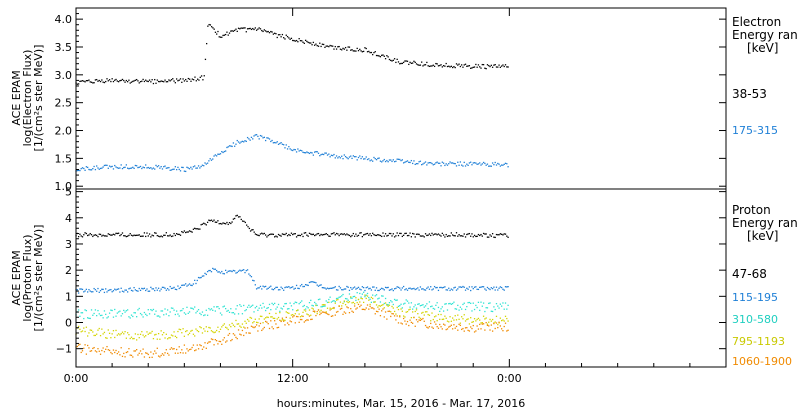 This screenshot has height=410, width=800. Describe the element at coordinates (758, 341) in the screenshot. I see `legend-label-795-1193: 795-1193` at that location.